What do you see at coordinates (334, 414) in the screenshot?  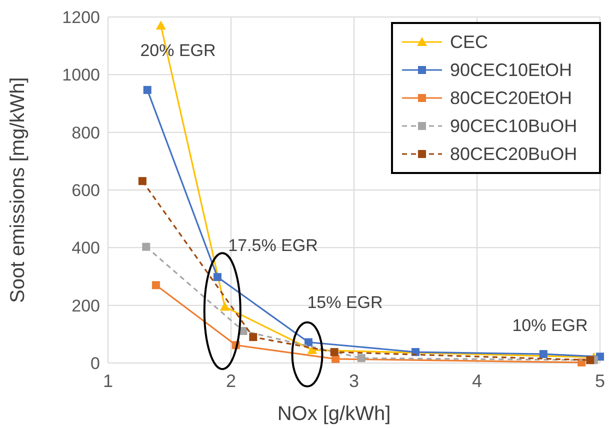 I see `x-axis-title: NOx [g/kWh]` at bounding box center [334, 414].